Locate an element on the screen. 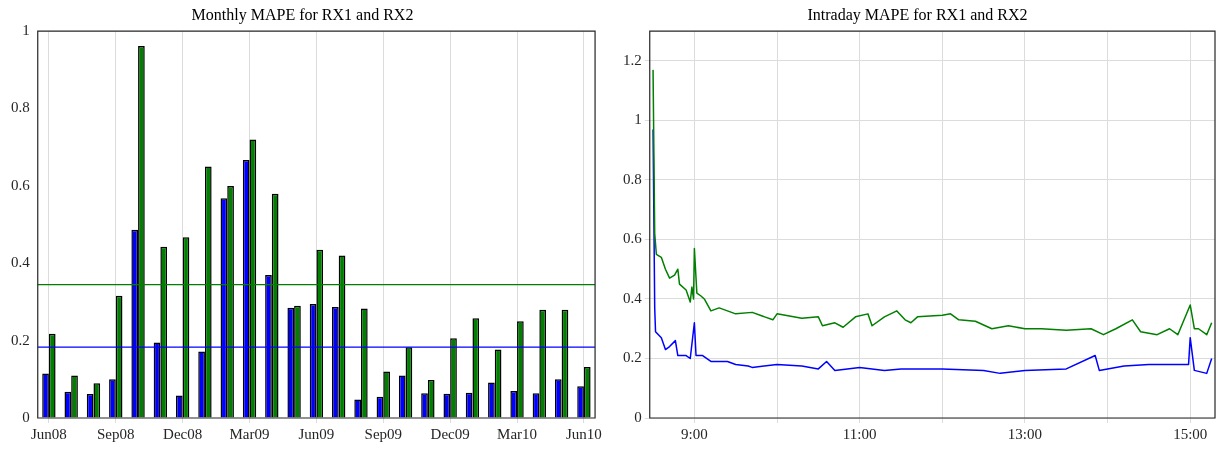 This screenshot has height=449, width=1223. x-tick-label: Sep09 is located at coordinates (383, 433).